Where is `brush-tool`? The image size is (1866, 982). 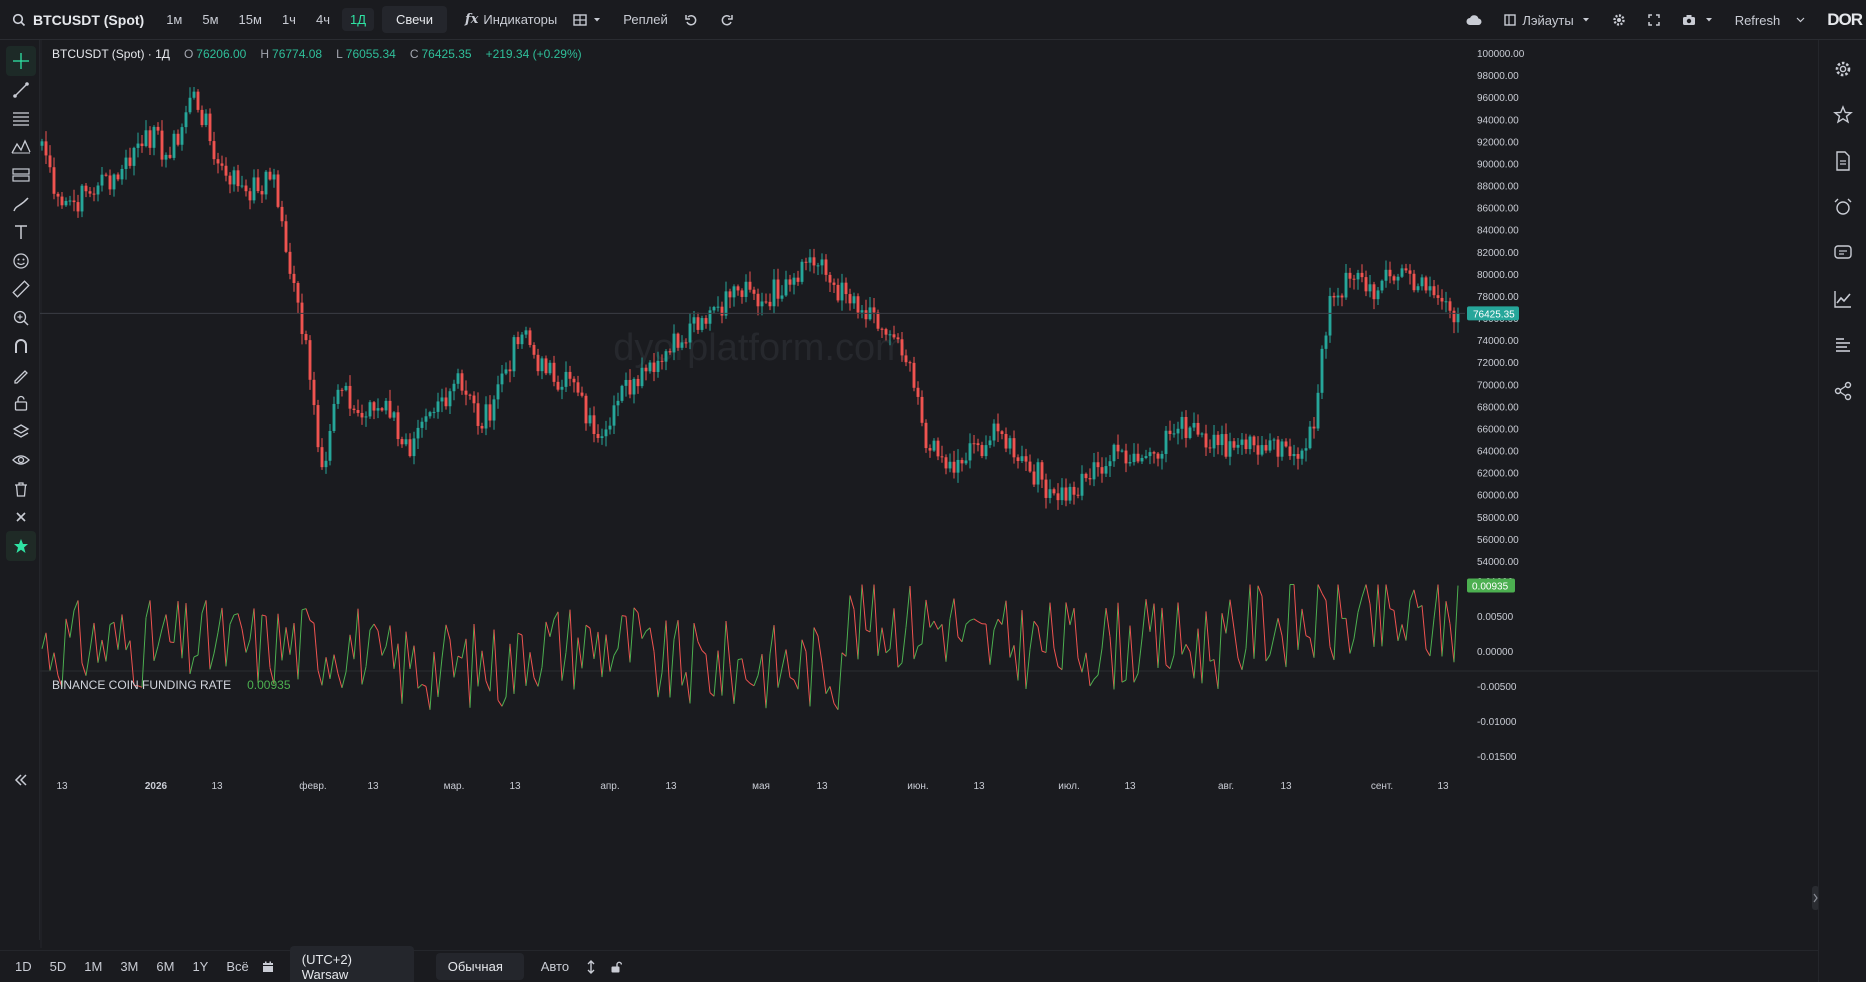
brush-tool is located at coordinates (21, 204).